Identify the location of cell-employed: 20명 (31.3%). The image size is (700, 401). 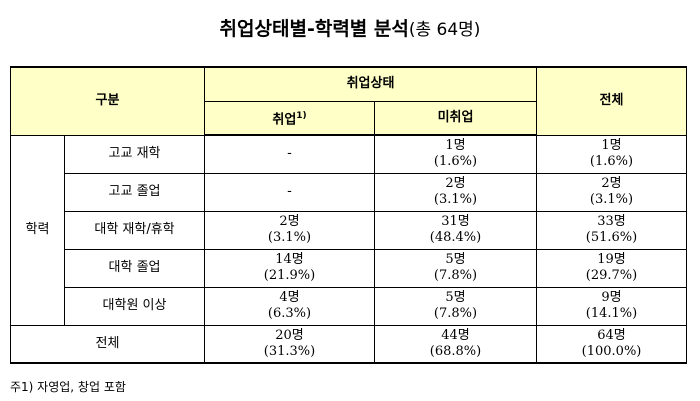
(290, 344).